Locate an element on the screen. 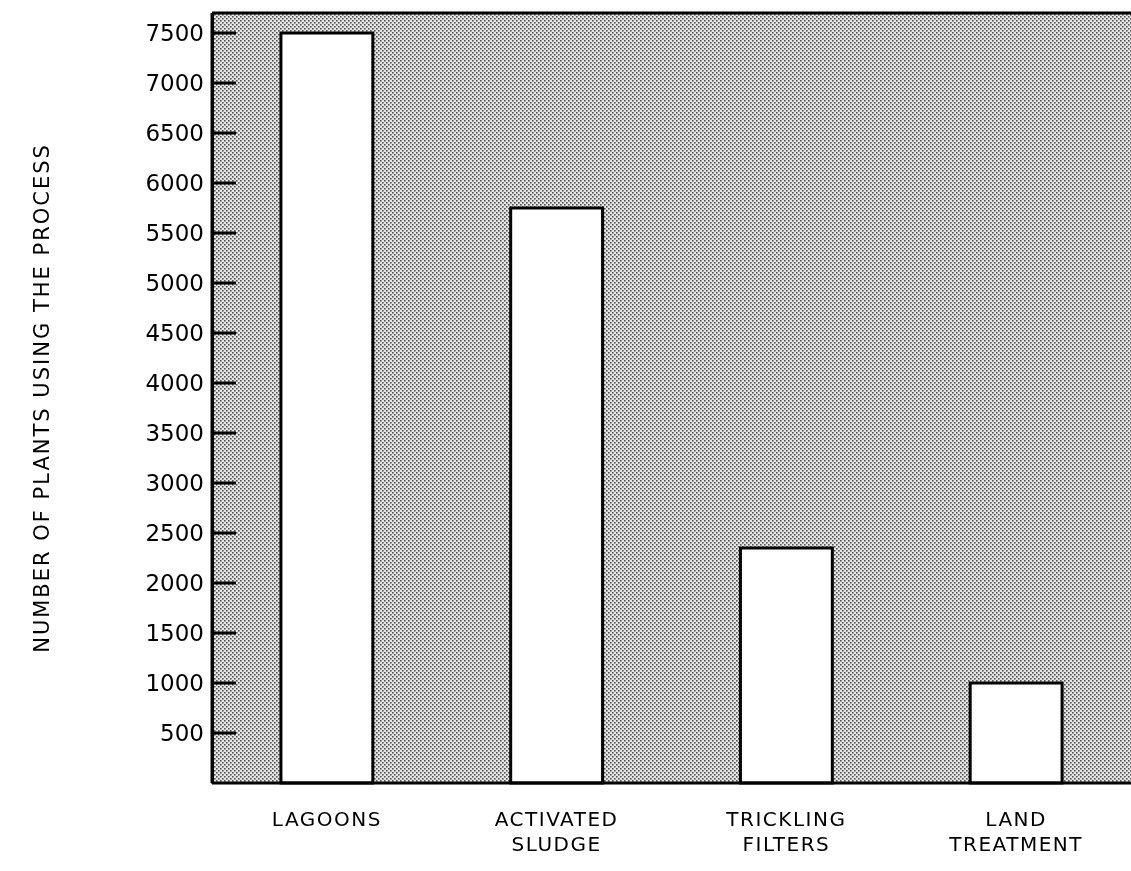  y-tick-label: 4500 is located at coordinates (174, 332).